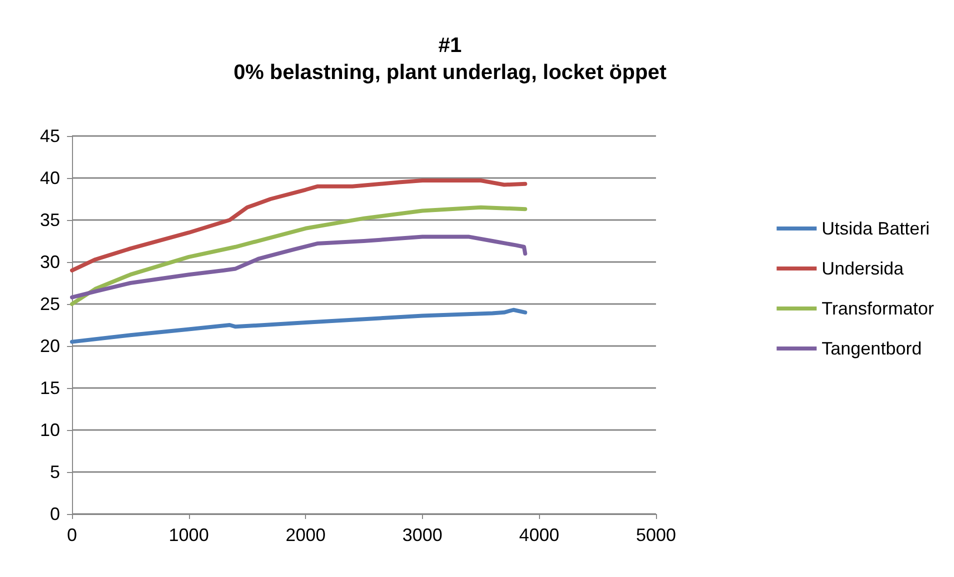 The height and width of the screenshot is (577, 954). Describe the element at coordinates (50, 178) in the screenshot. I see `y-tick-label: 40` at that location.